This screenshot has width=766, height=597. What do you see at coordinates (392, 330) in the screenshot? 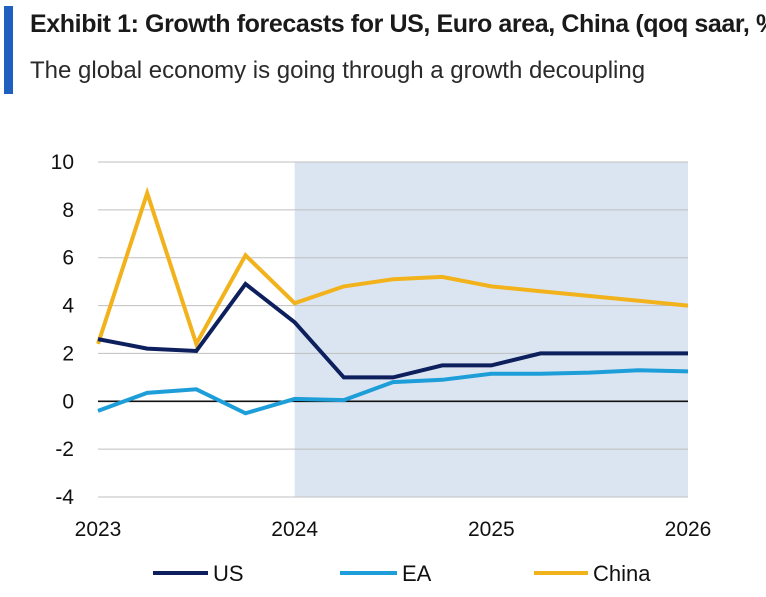
I see `series-line-us` at bounding box center [392, 330].